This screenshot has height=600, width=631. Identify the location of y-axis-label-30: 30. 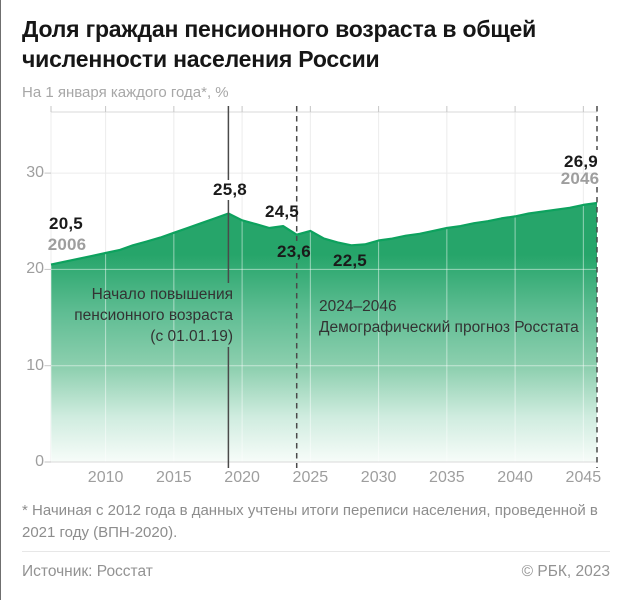
(35, 173).